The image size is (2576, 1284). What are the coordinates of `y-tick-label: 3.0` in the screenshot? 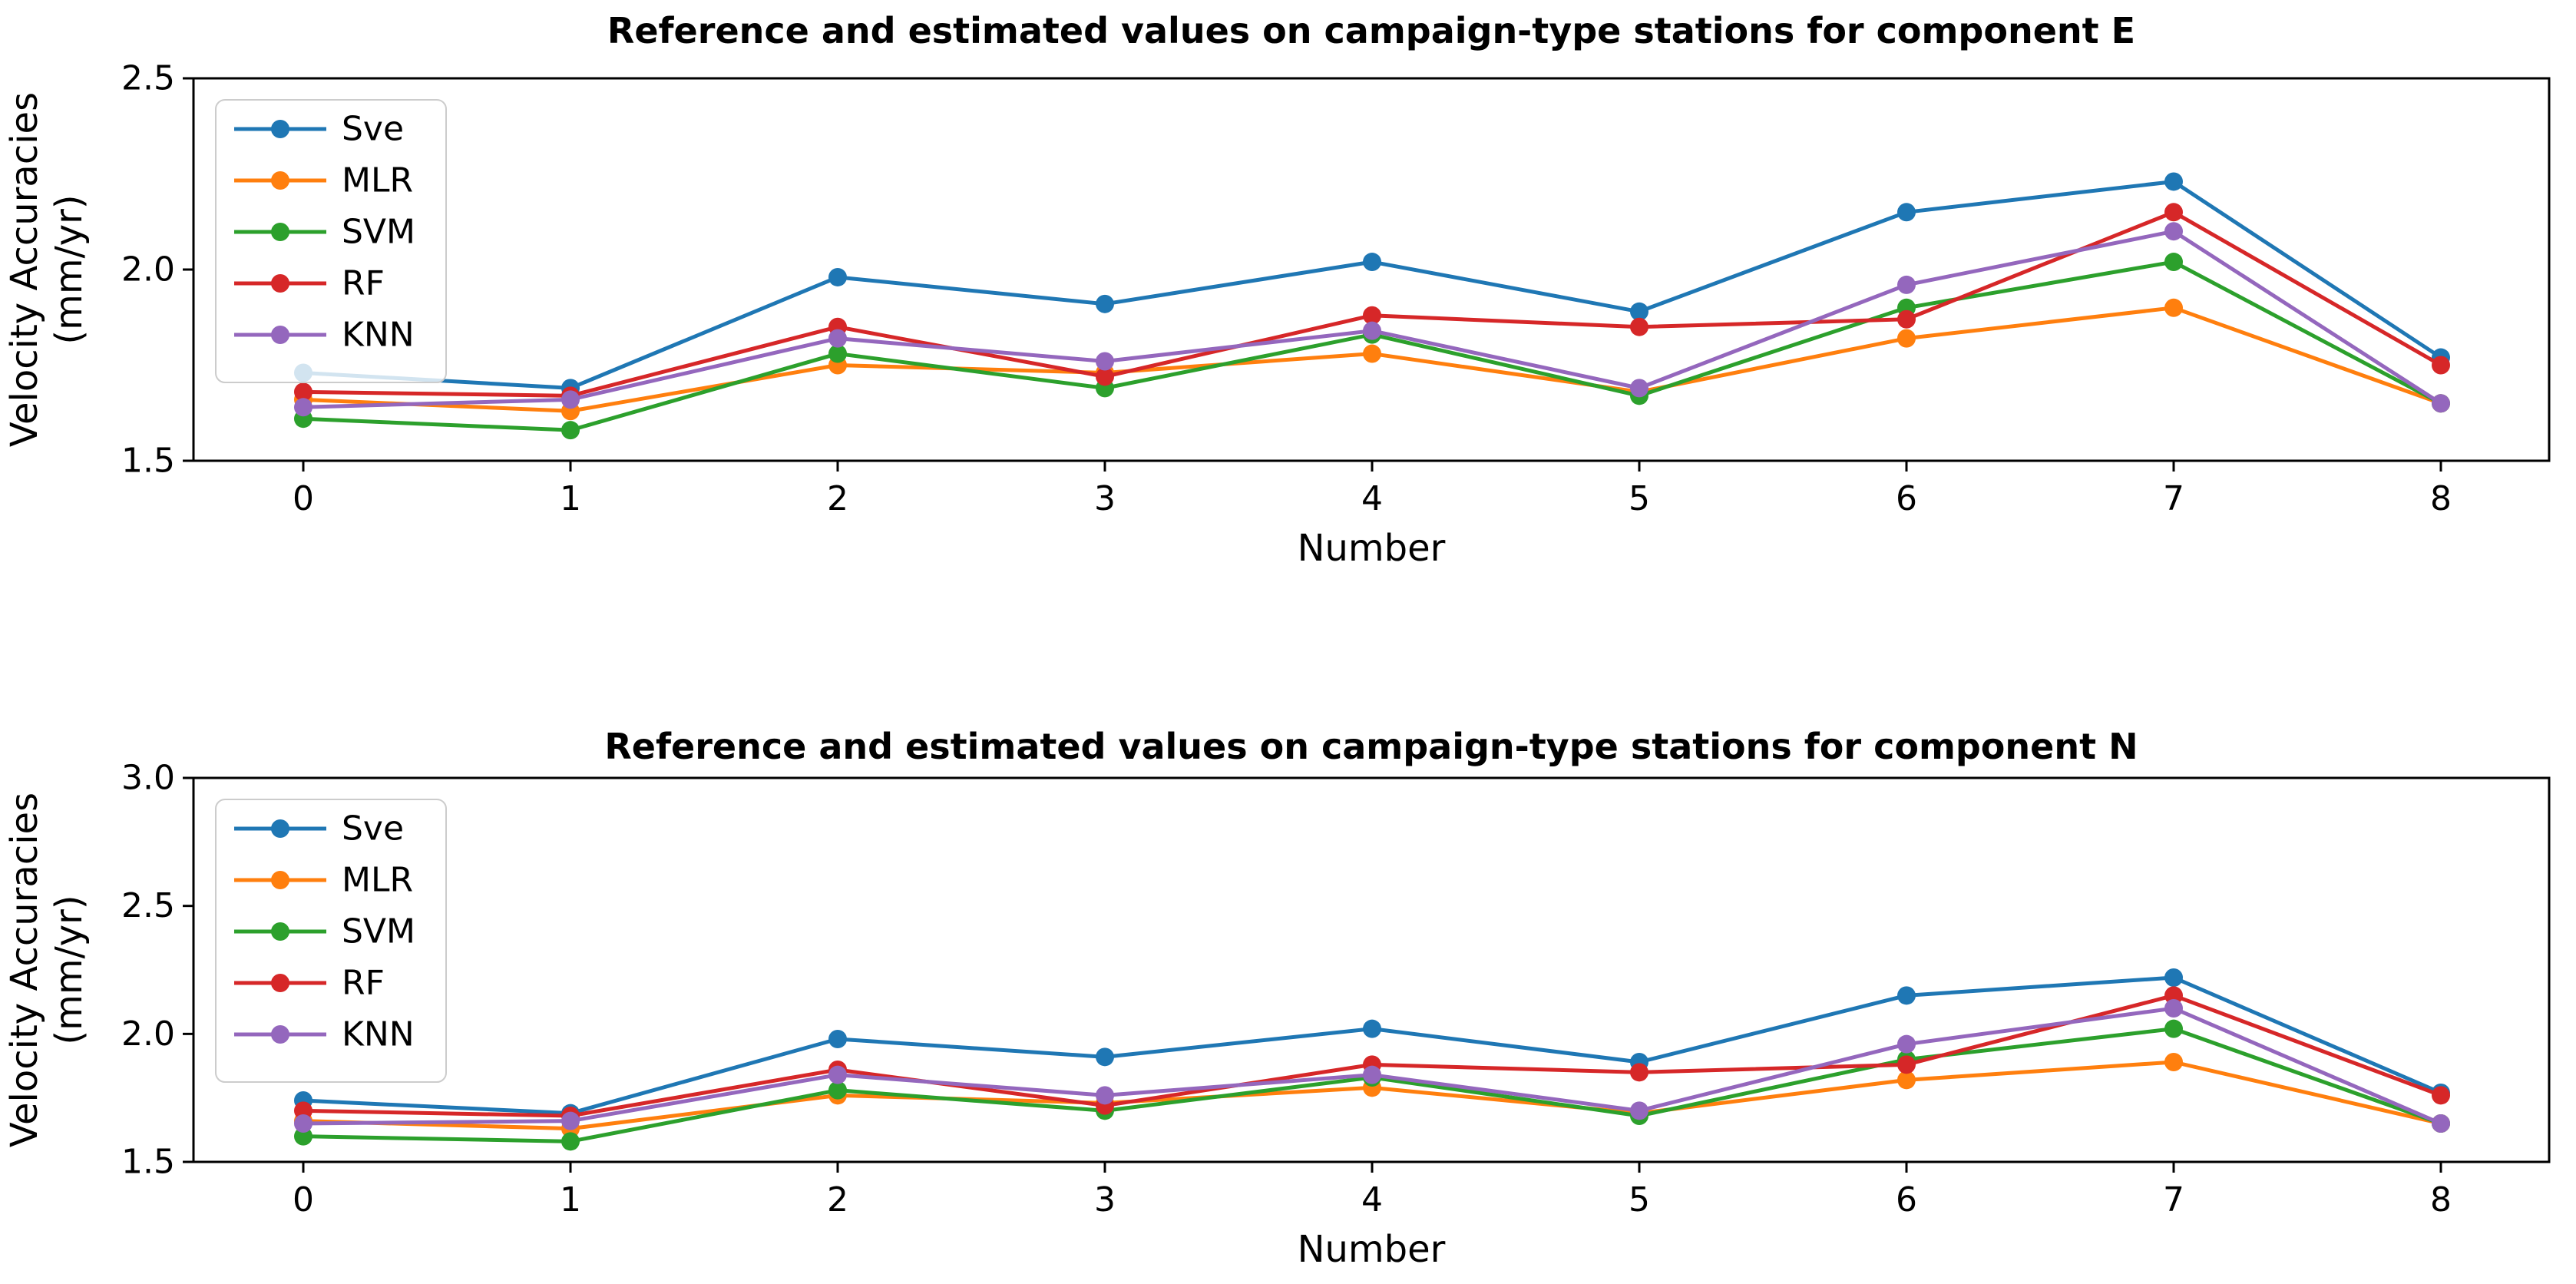 It's located at (148, 778).